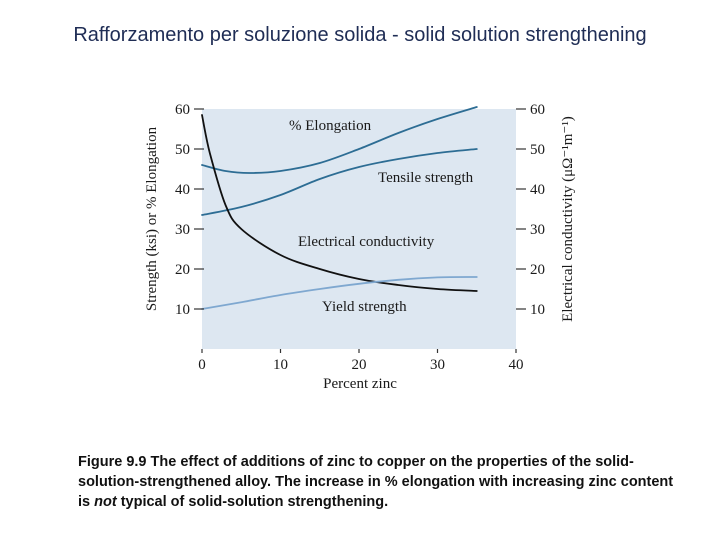 The image size is (720, 540). Describe the element at coordinates (330, 126) in the screenshot. I see `series-label-elongation: % Elongation` at that location.